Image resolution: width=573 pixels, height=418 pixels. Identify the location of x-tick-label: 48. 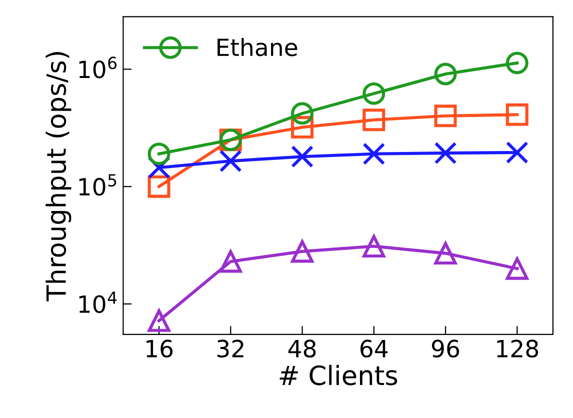
(302, 349).